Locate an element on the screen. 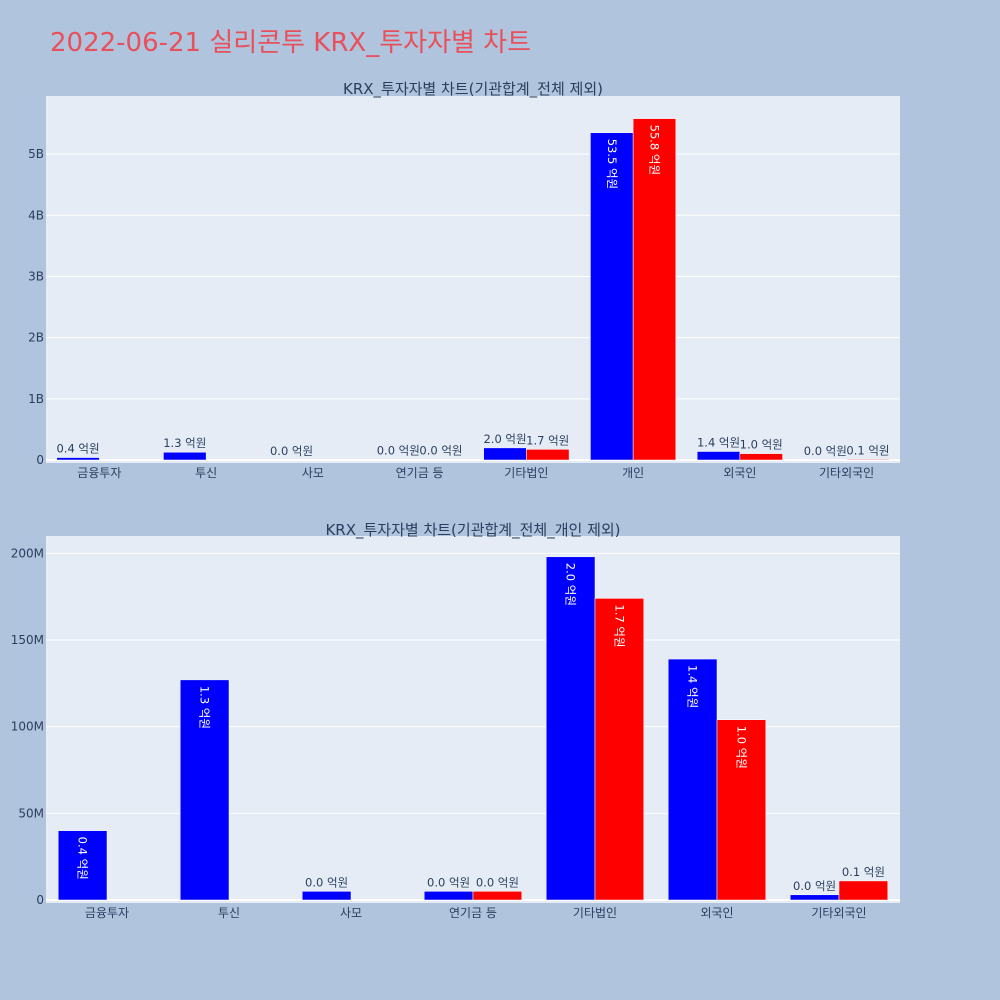 The width and height of the screenshot is (1000, 1000). page-title: 2022-06-21 실리콘투 KRX_투자자별 차트 is located at coordinates (291, 43).